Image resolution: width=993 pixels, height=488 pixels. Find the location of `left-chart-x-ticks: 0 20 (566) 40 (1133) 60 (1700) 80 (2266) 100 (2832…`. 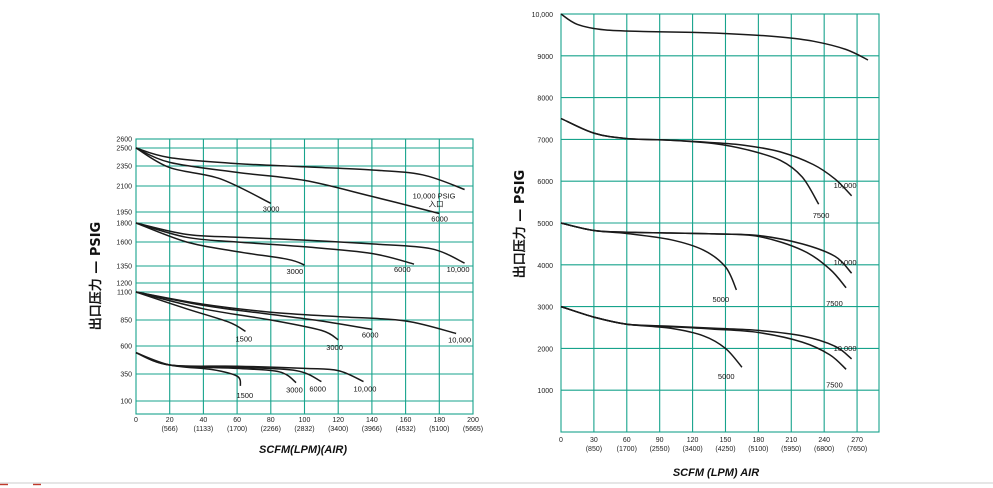

left-chart-x-ticks: 0 20 (566) 40 (1133) 60 (1700) 80 (2266) 100 (2832… is located at coordinates (308, 425).